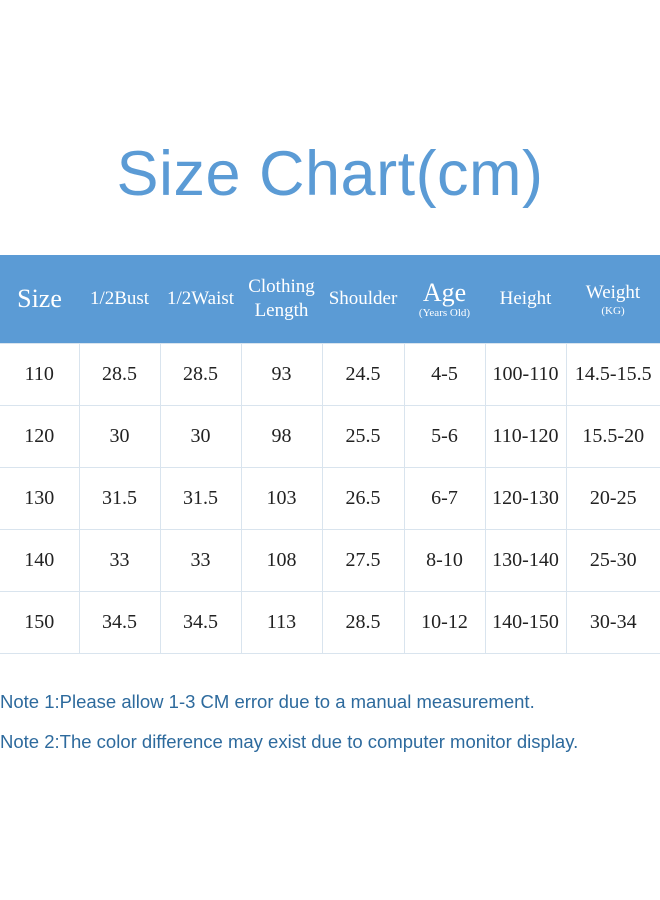  Describe the element at coordinates (444, 560) in the screenshot. I see `table-cell: 8-10` at that location.